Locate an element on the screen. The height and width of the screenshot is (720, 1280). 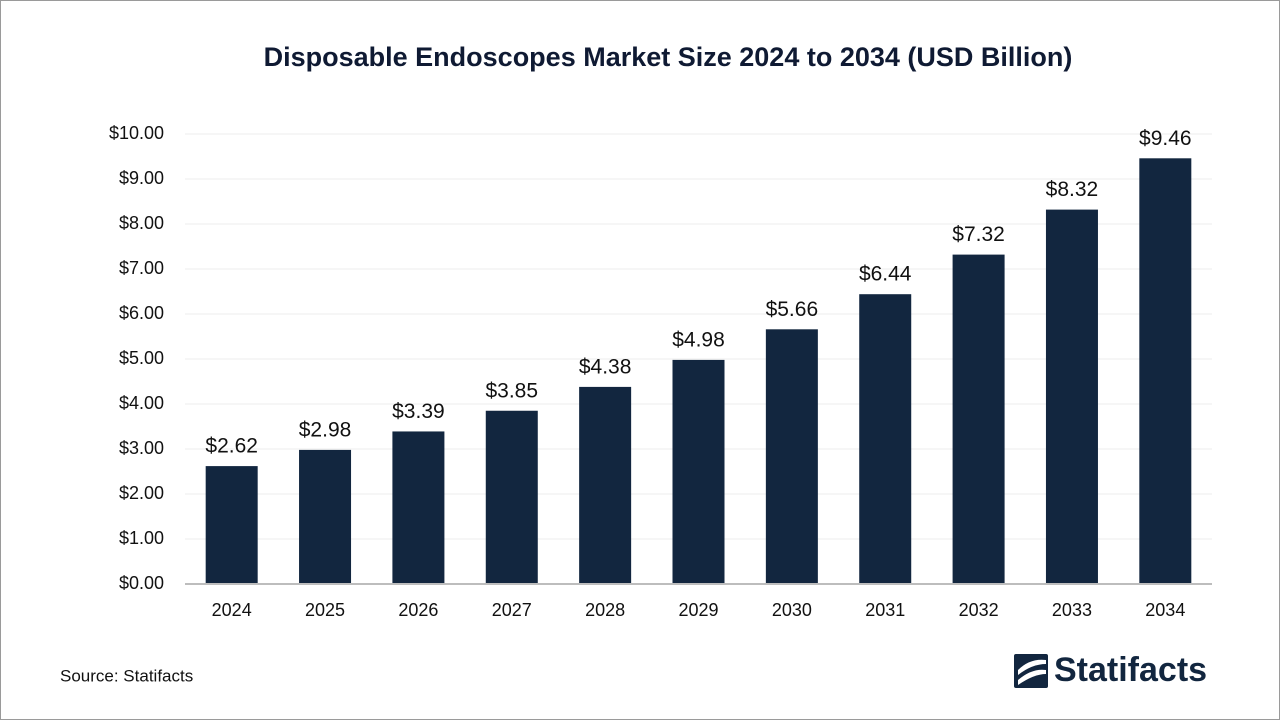
value-label: $3.85 is located at coordinates (511, 390).